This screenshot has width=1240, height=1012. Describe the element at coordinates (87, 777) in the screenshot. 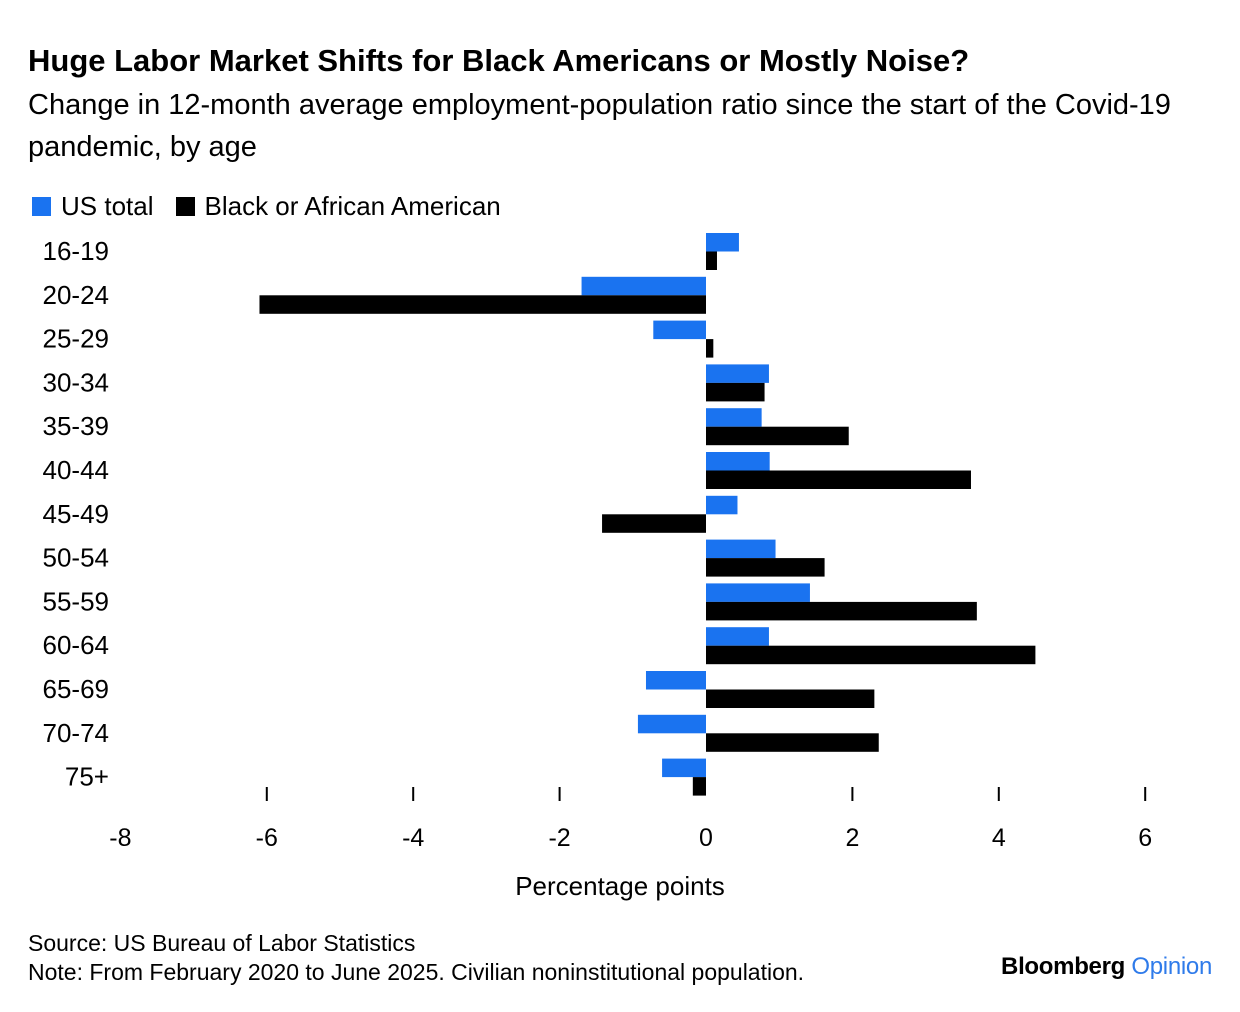

I see `category-label: 75+` at that location.